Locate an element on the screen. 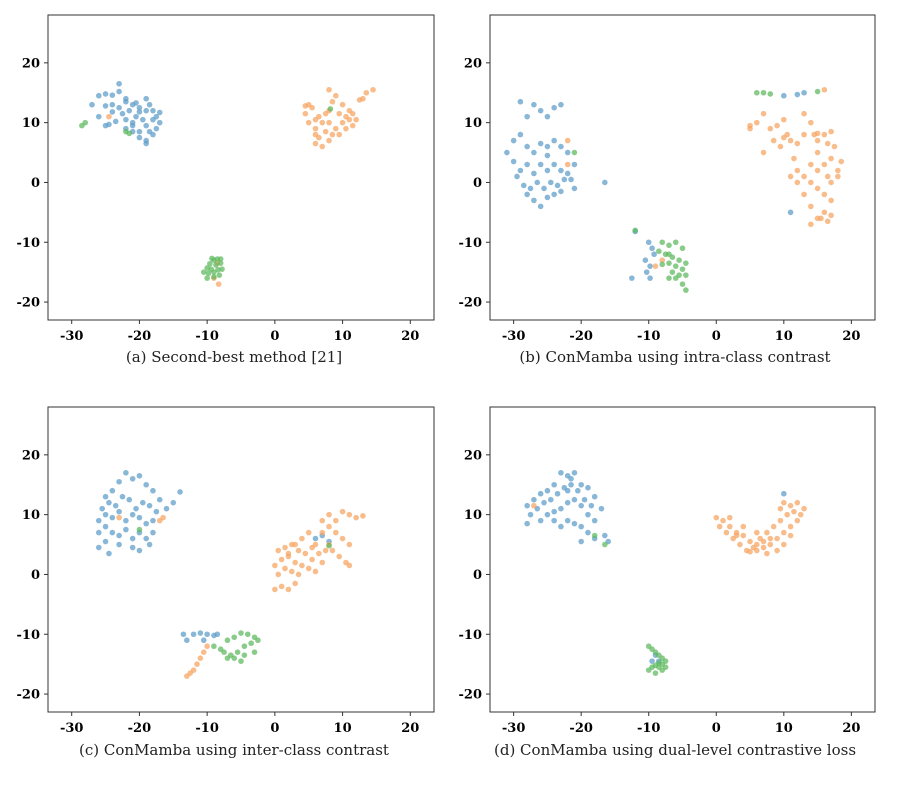 Image resolution: width=899 pixels, height=786 pixels. x-tick-label: -30 is located at coordinates (514, 728).